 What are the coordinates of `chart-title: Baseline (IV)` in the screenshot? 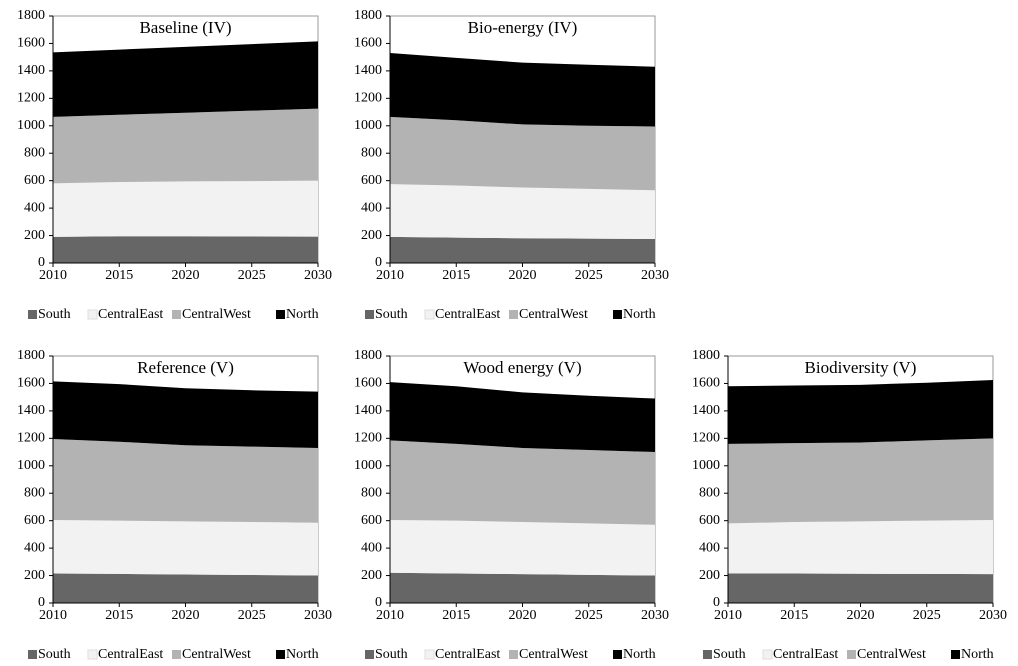 It's located at (185, 27).